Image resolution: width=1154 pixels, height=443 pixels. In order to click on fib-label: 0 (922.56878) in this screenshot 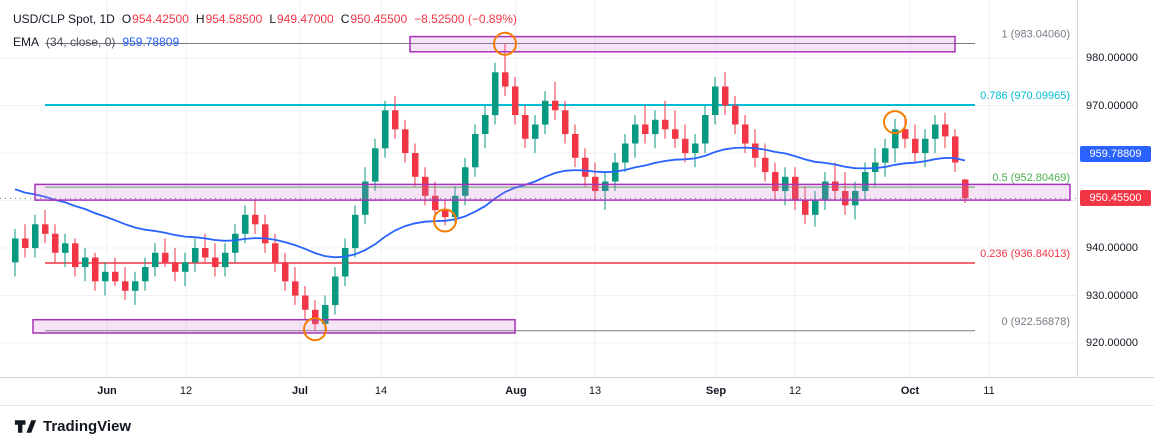, I will do `click(1036, 322)`.